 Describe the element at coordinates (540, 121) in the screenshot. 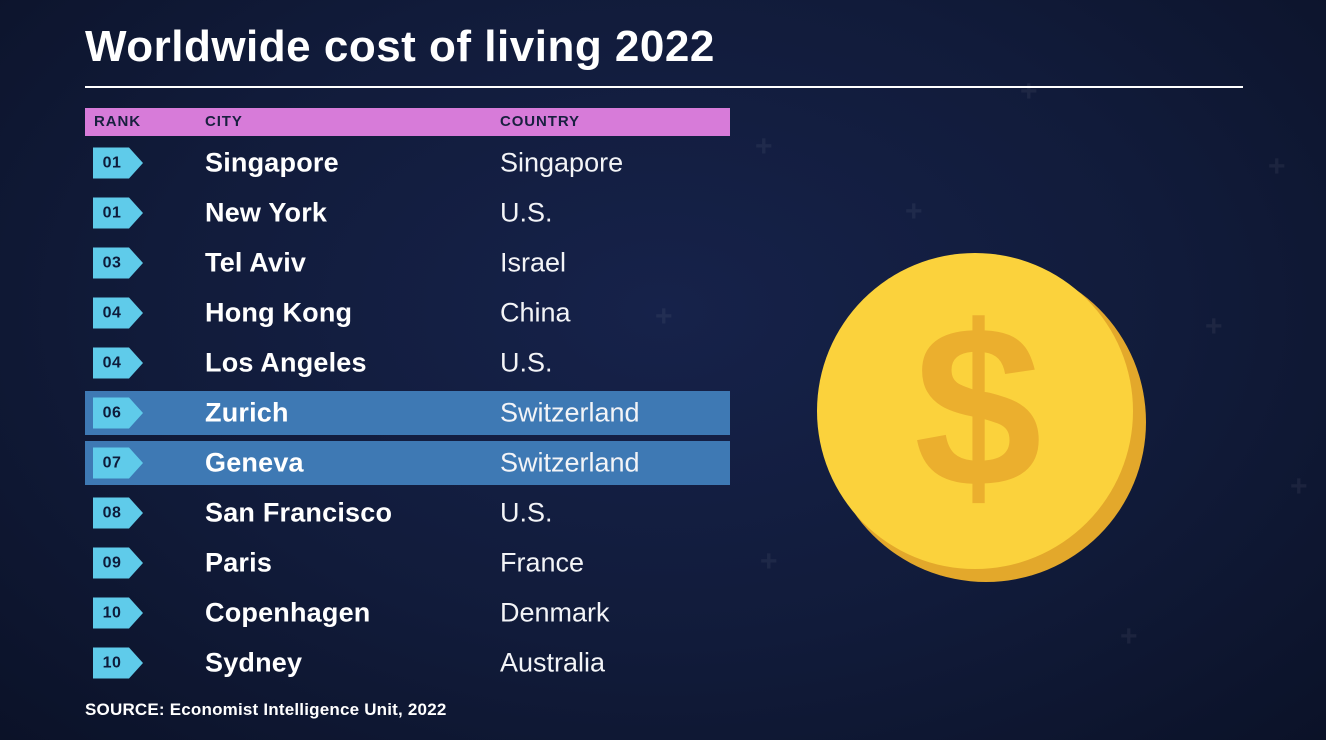

I see `column-header-country: COUNTRY` at that location.